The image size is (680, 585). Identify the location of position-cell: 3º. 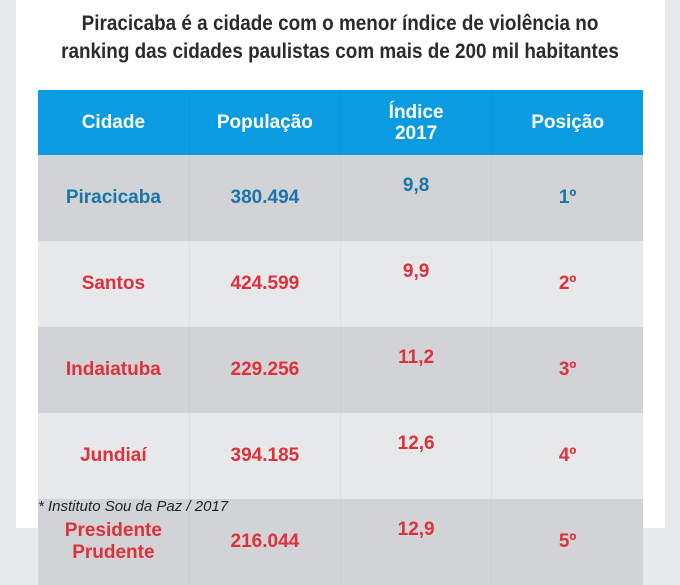
(567, 370).